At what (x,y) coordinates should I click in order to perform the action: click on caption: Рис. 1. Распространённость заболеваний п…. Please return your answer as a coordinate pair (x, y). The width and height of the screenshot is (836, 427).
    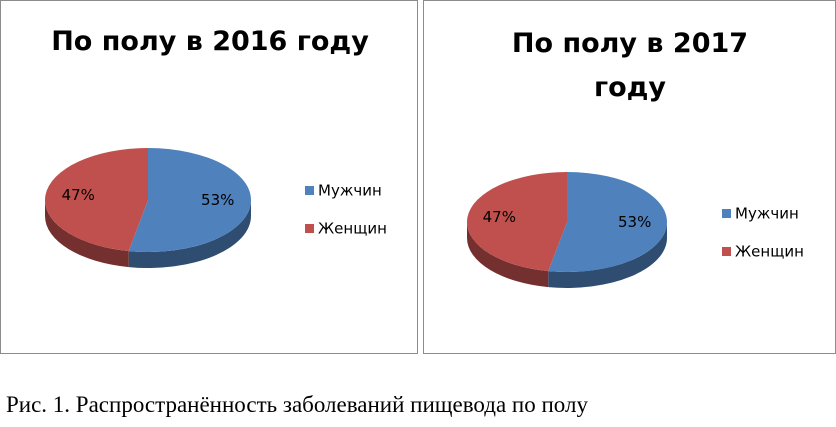
    Looking at the image, I should click on (297, 404).